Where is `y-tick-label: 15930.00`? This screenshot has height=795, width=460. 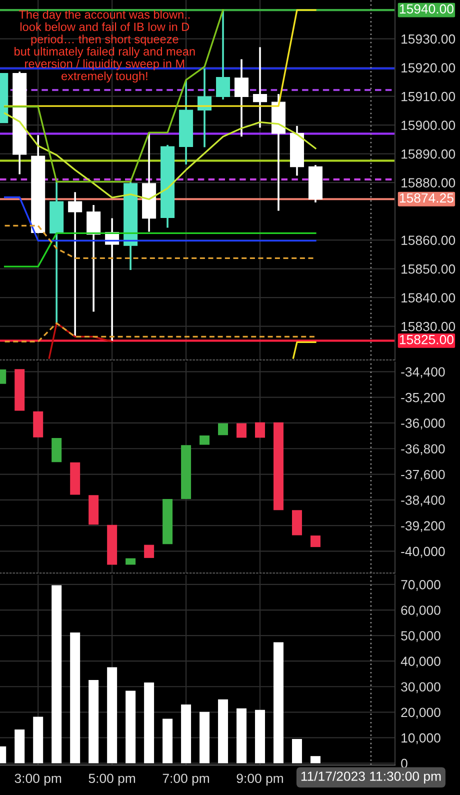 y-tick-label: 15930.00 is located at coordinates (429, 39).